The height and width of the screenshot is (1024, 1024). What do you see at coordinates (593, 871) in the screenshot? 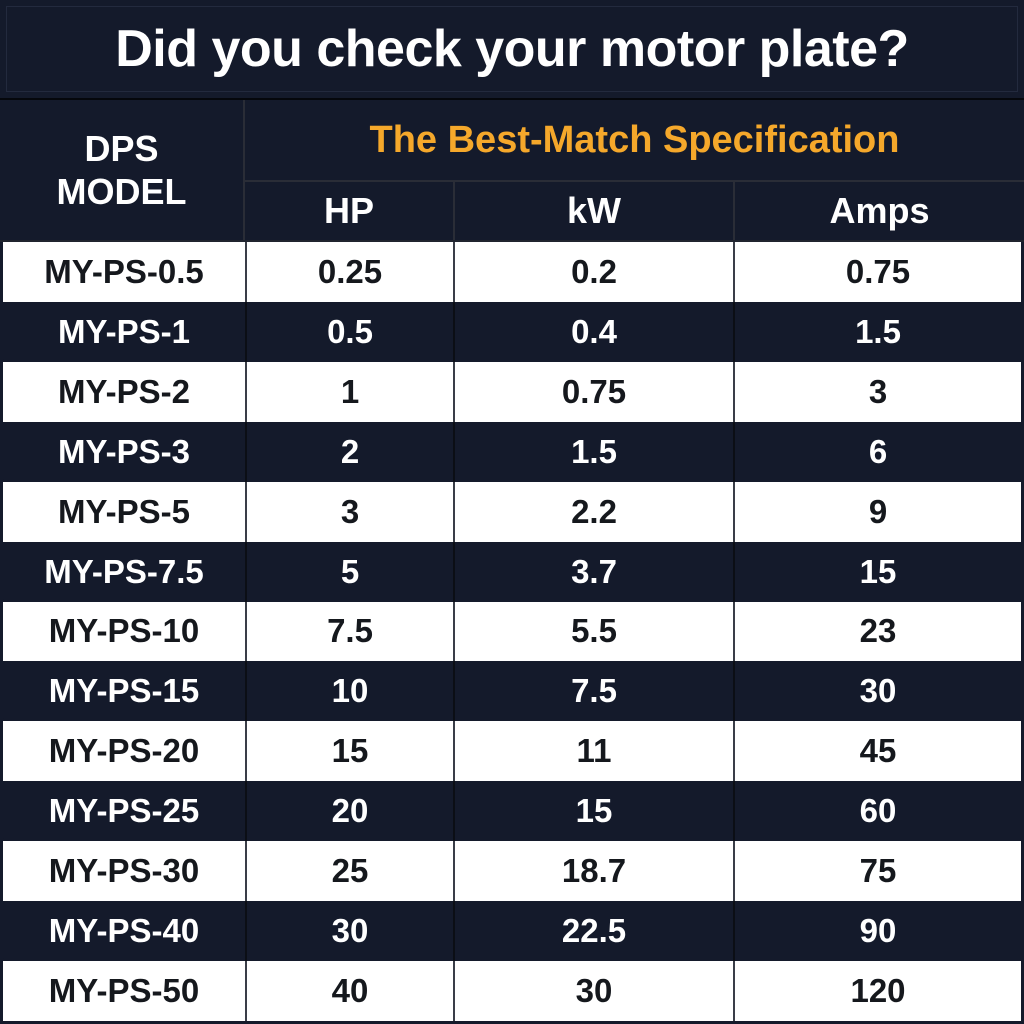
I see `kw-cell: 18.7` at bounding box center [593, 871].